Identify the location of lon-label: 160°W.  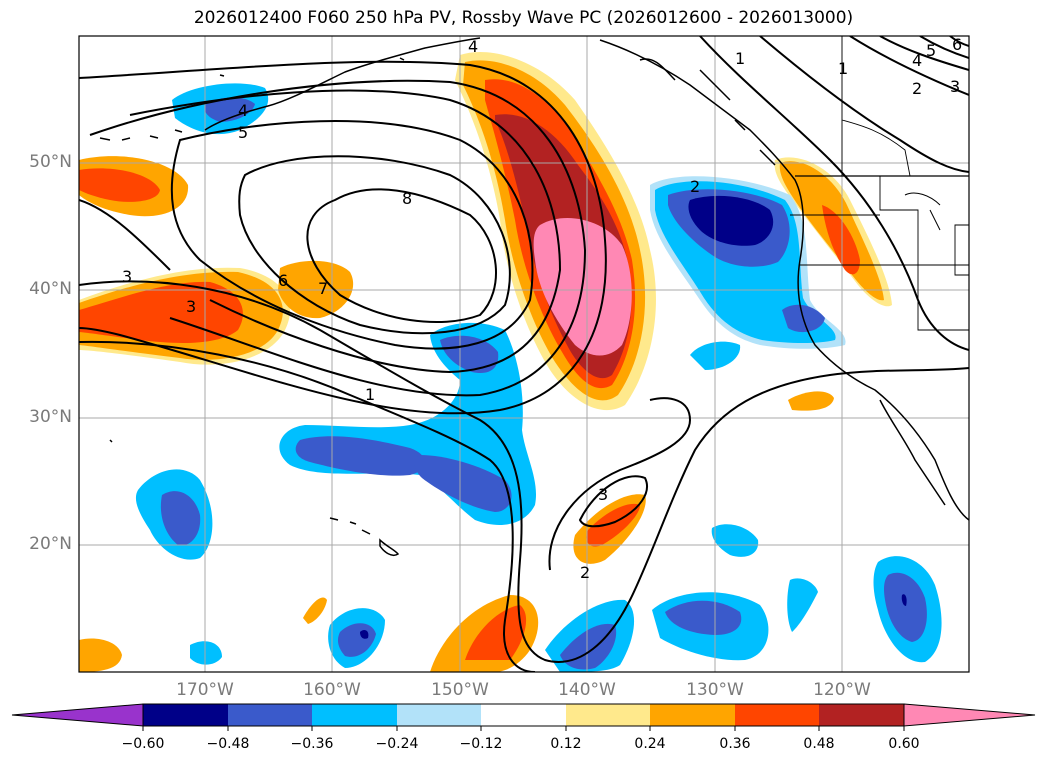
(332, 690).